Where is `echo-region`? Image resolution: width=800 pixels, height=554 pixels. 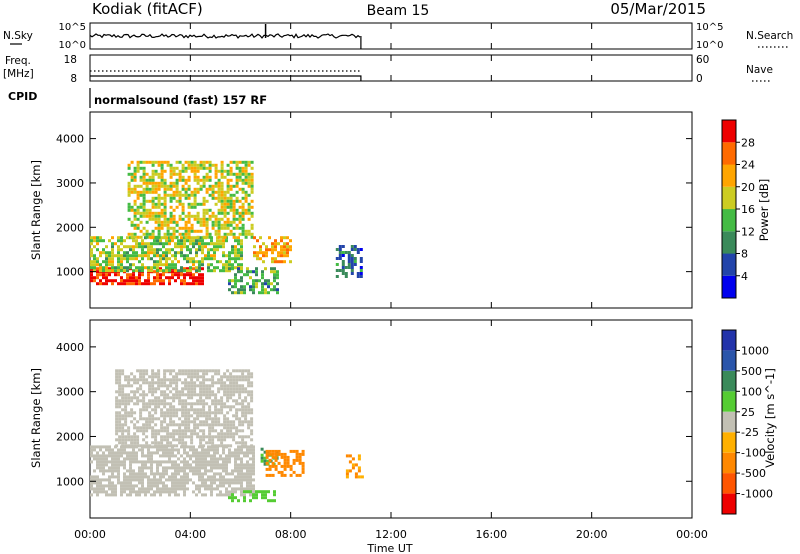
echo-region is located at coordinates (253, 281).